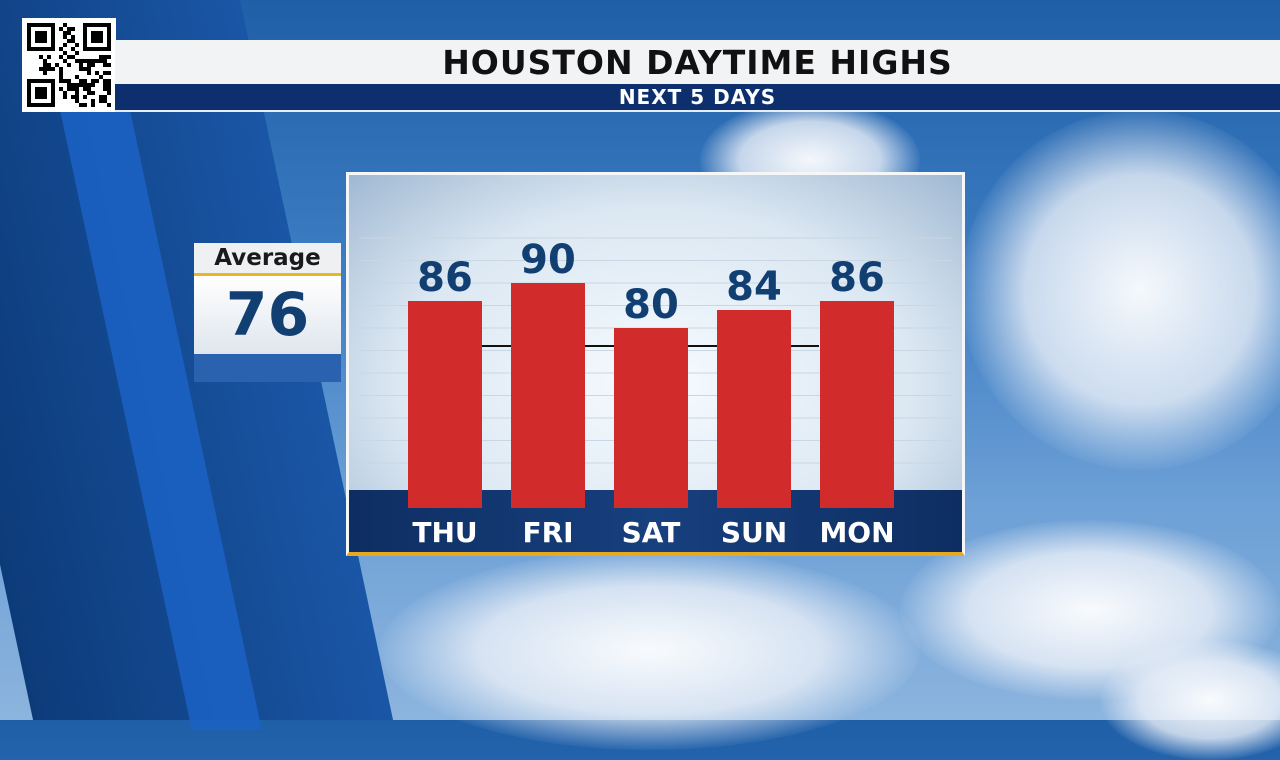  I want to click on day-label: FRI, so click(547, 532).